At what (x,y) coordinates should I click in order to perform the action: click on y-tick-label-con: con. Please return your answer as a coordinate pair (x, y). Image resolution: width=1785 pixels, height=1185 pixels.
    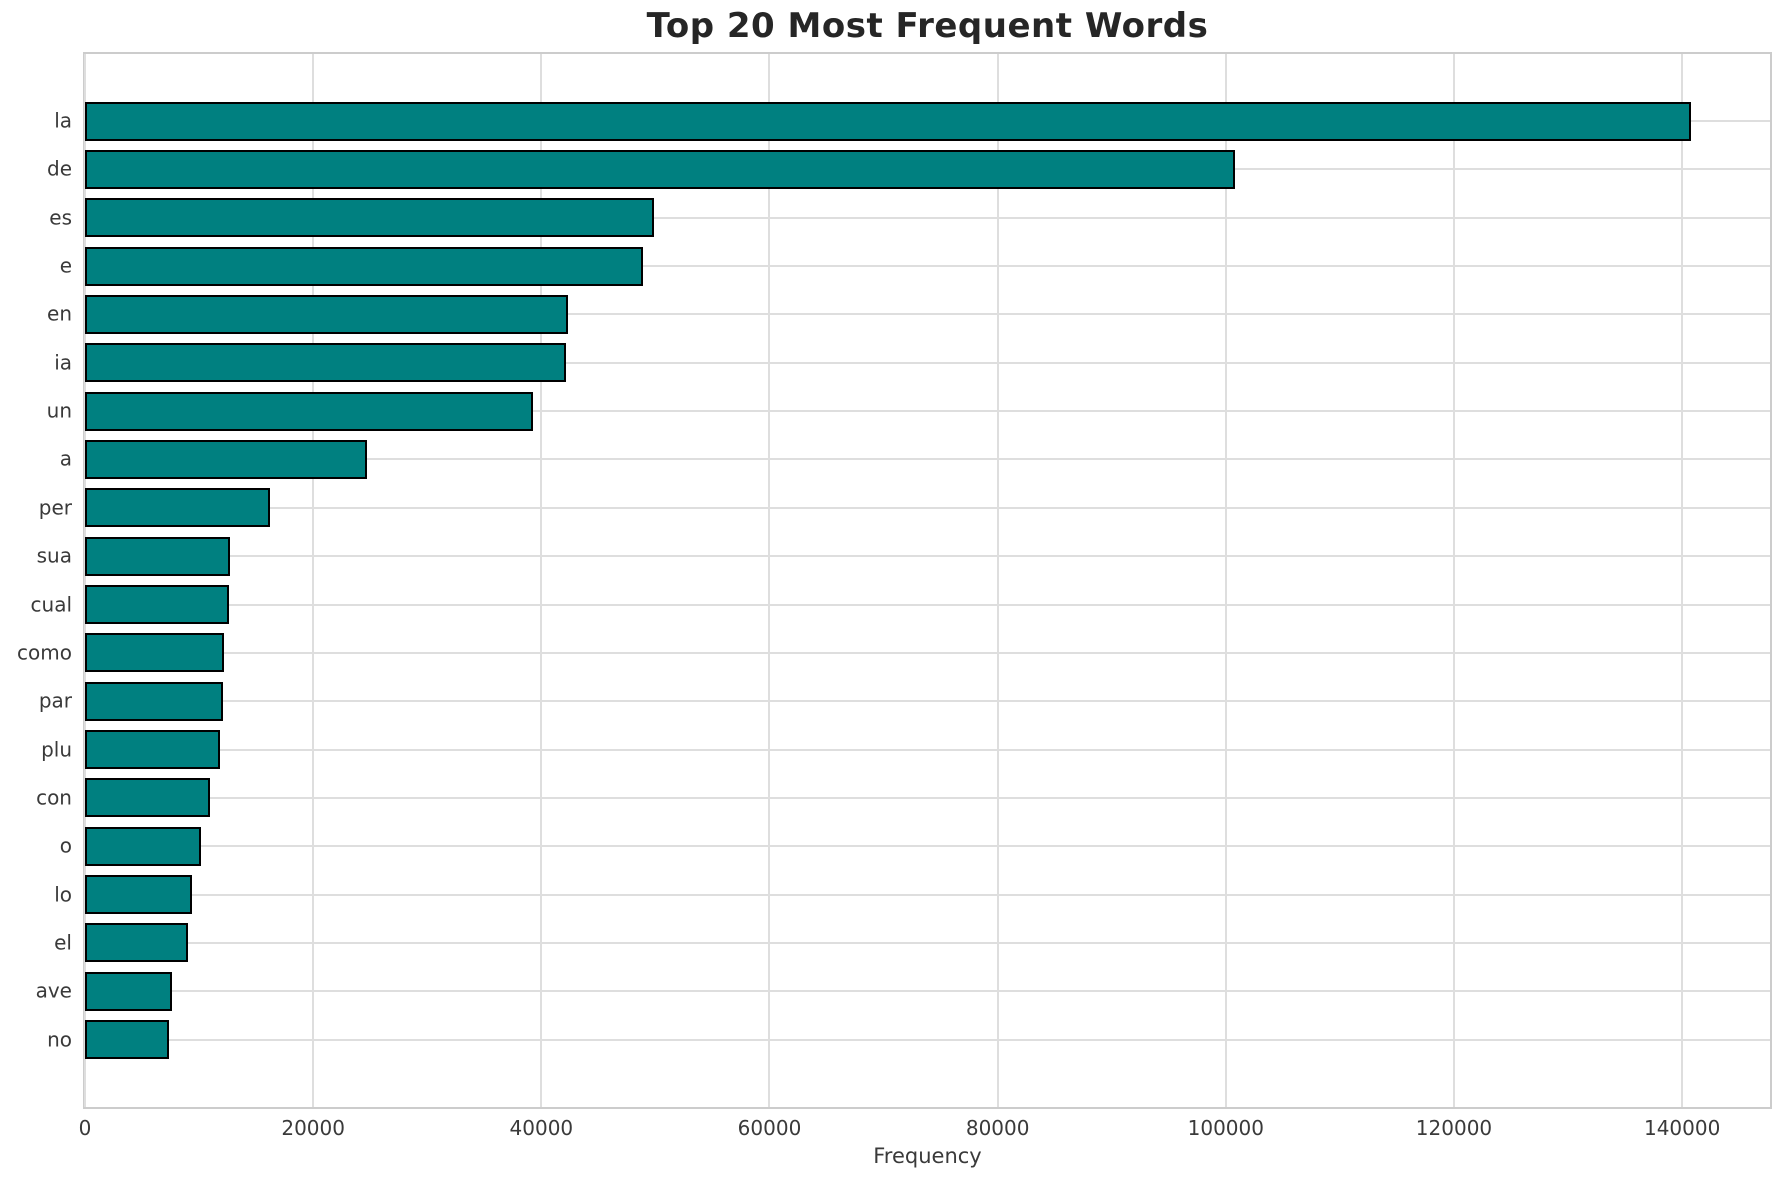
    Looking at the image, I should click on (54, 797).